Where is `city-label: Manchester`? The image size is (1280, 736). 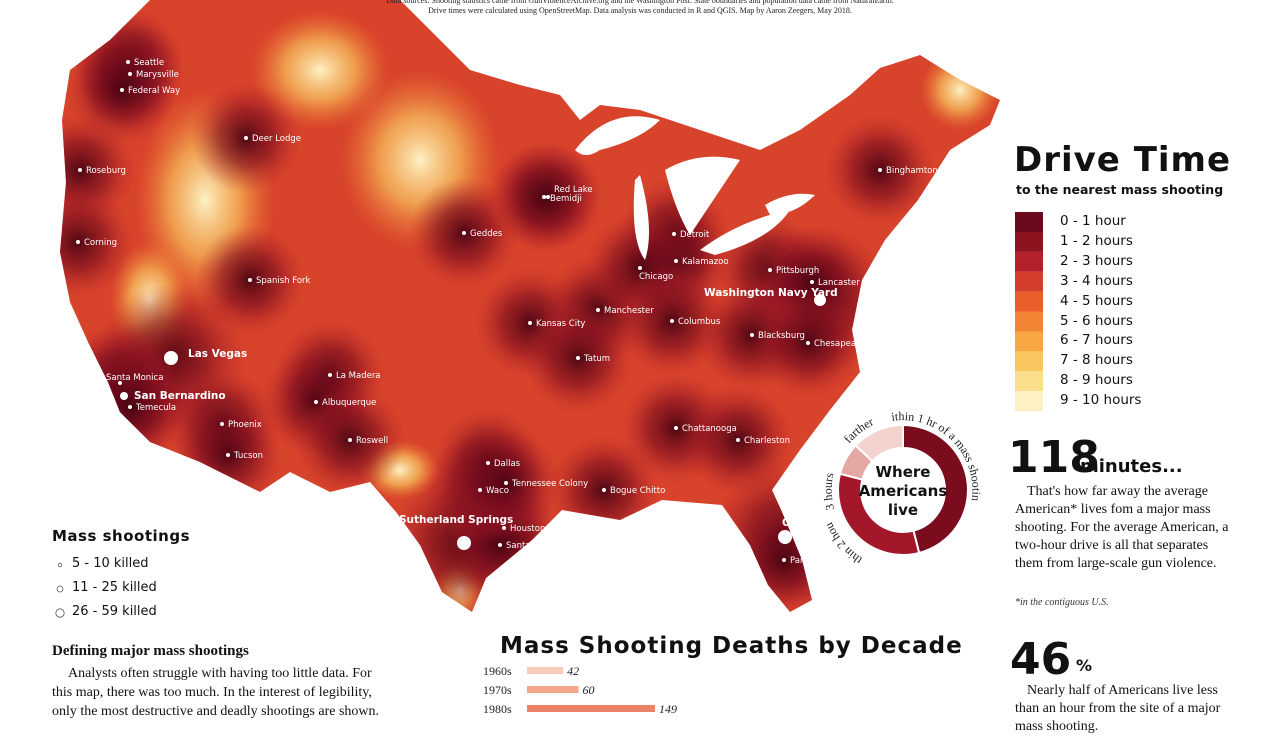
city-label: Manchester is located at coordinates (629, 311).